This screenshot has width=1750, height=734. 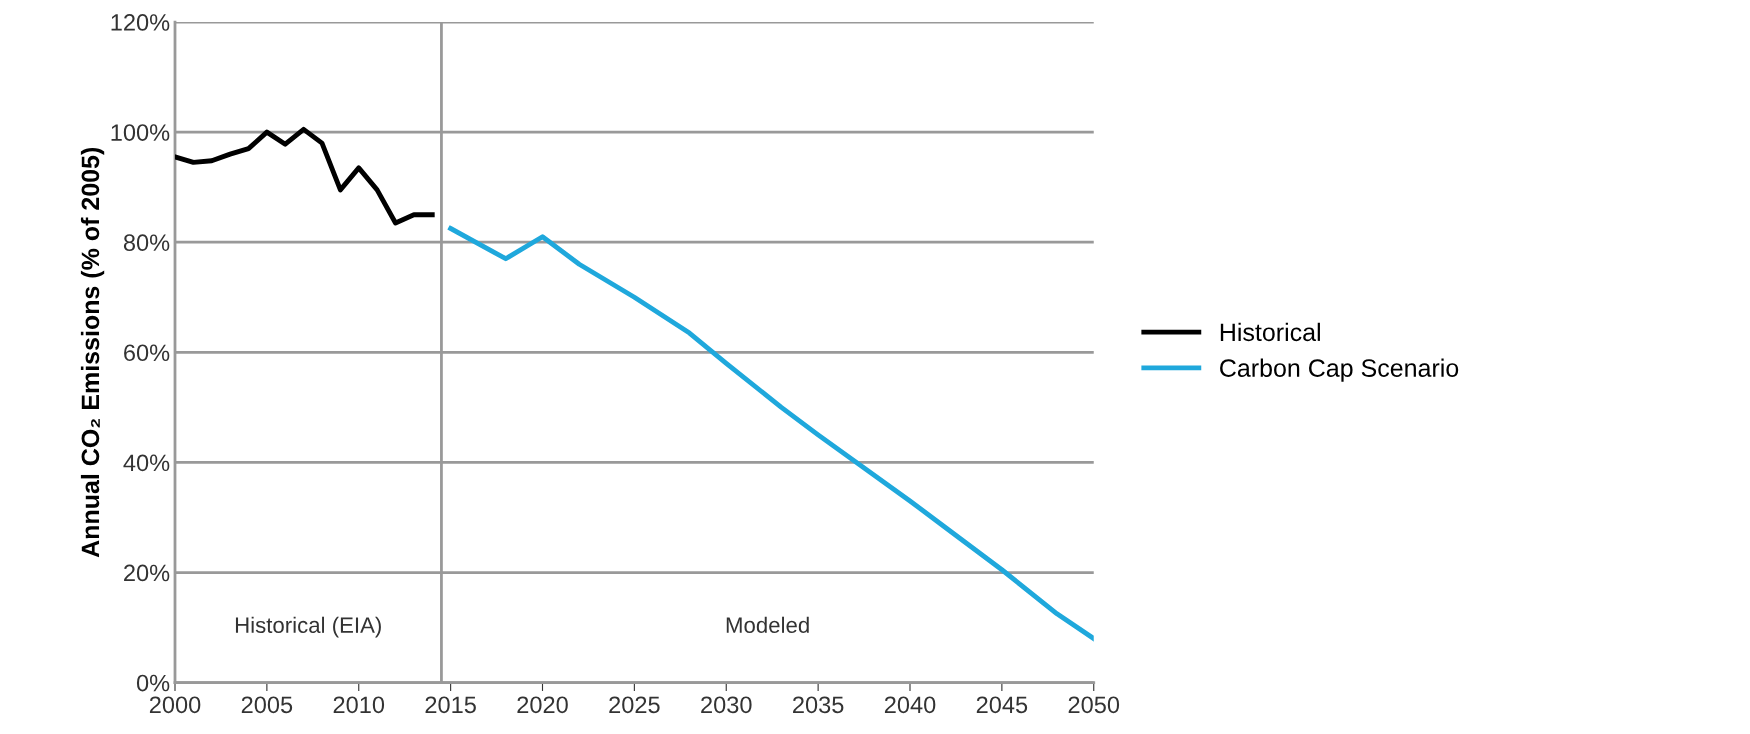 What do you see at coordinates (153, 683) in the screenshot?
I see `y-tick-label: 0%` at bounding box center [153, 683].